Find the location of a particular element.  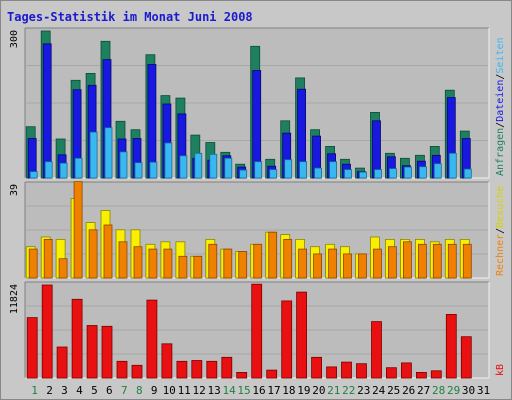

x-tick-label-day-28: 28 is located at coordinates (438, 390).